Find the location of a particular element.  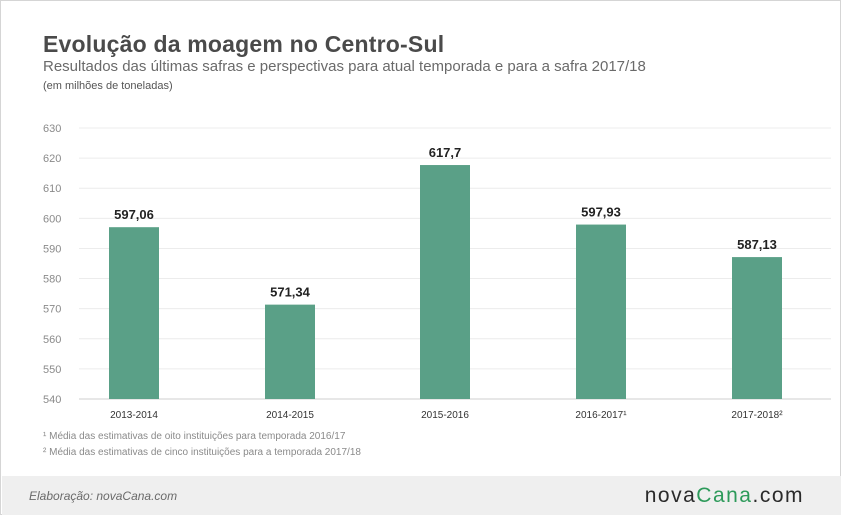

chart-title: Evolução da moagem no Centro-Sul is located at coordinates (244, 44).